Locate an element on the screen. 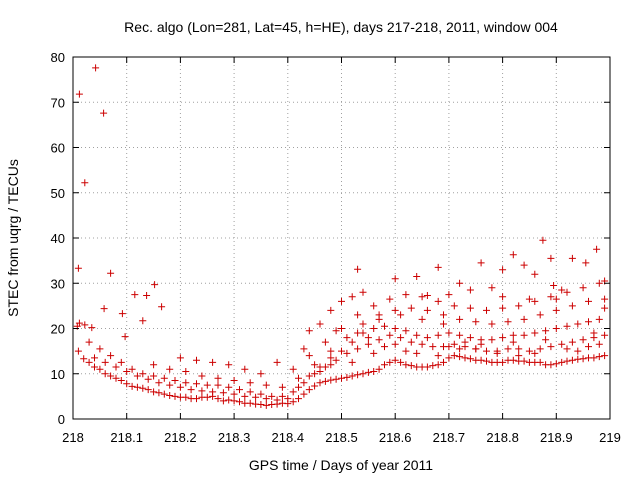 This screenshot has height=480, width=640. y-tick-labels: 0 10 20 30 40 50 60 70 80 is located at coordinates (58, 238).